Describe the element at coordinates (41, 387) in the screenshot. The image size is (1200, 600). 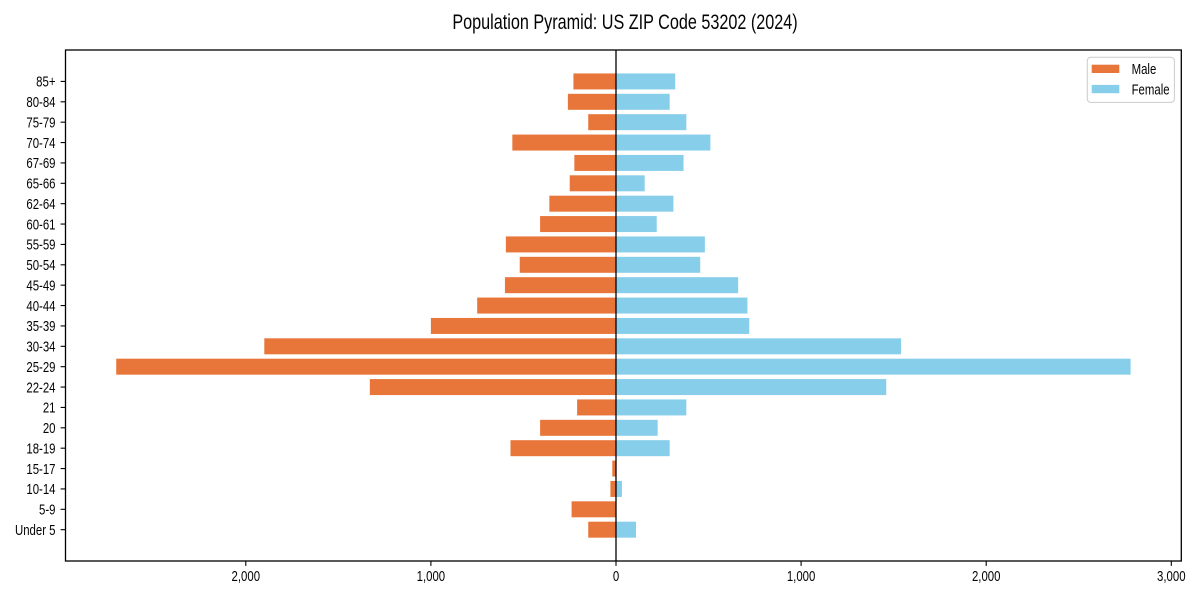
I see `svg-text: 22-24` at that location.